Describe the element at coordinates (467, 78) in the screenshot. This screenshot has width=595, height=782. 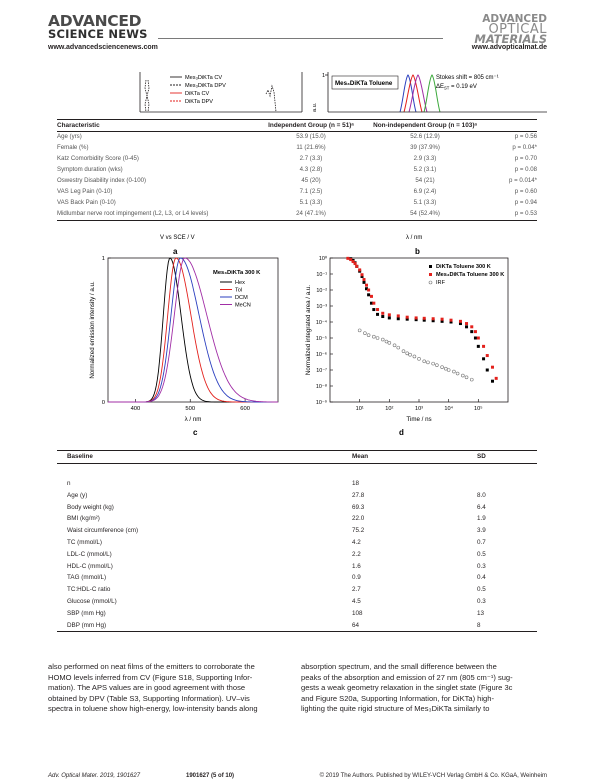
I see `stokes-shift-label: Stokes shift = 805 cm⁻¹` at that location.